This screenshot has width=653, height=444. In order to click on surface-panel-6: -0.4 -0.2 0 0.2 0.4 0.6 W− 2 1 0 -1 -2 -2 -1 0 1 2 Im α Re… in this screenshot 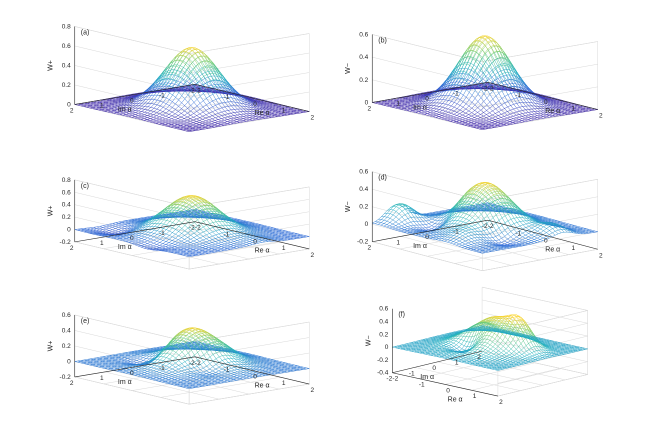, I will do `click(476, 346)`.